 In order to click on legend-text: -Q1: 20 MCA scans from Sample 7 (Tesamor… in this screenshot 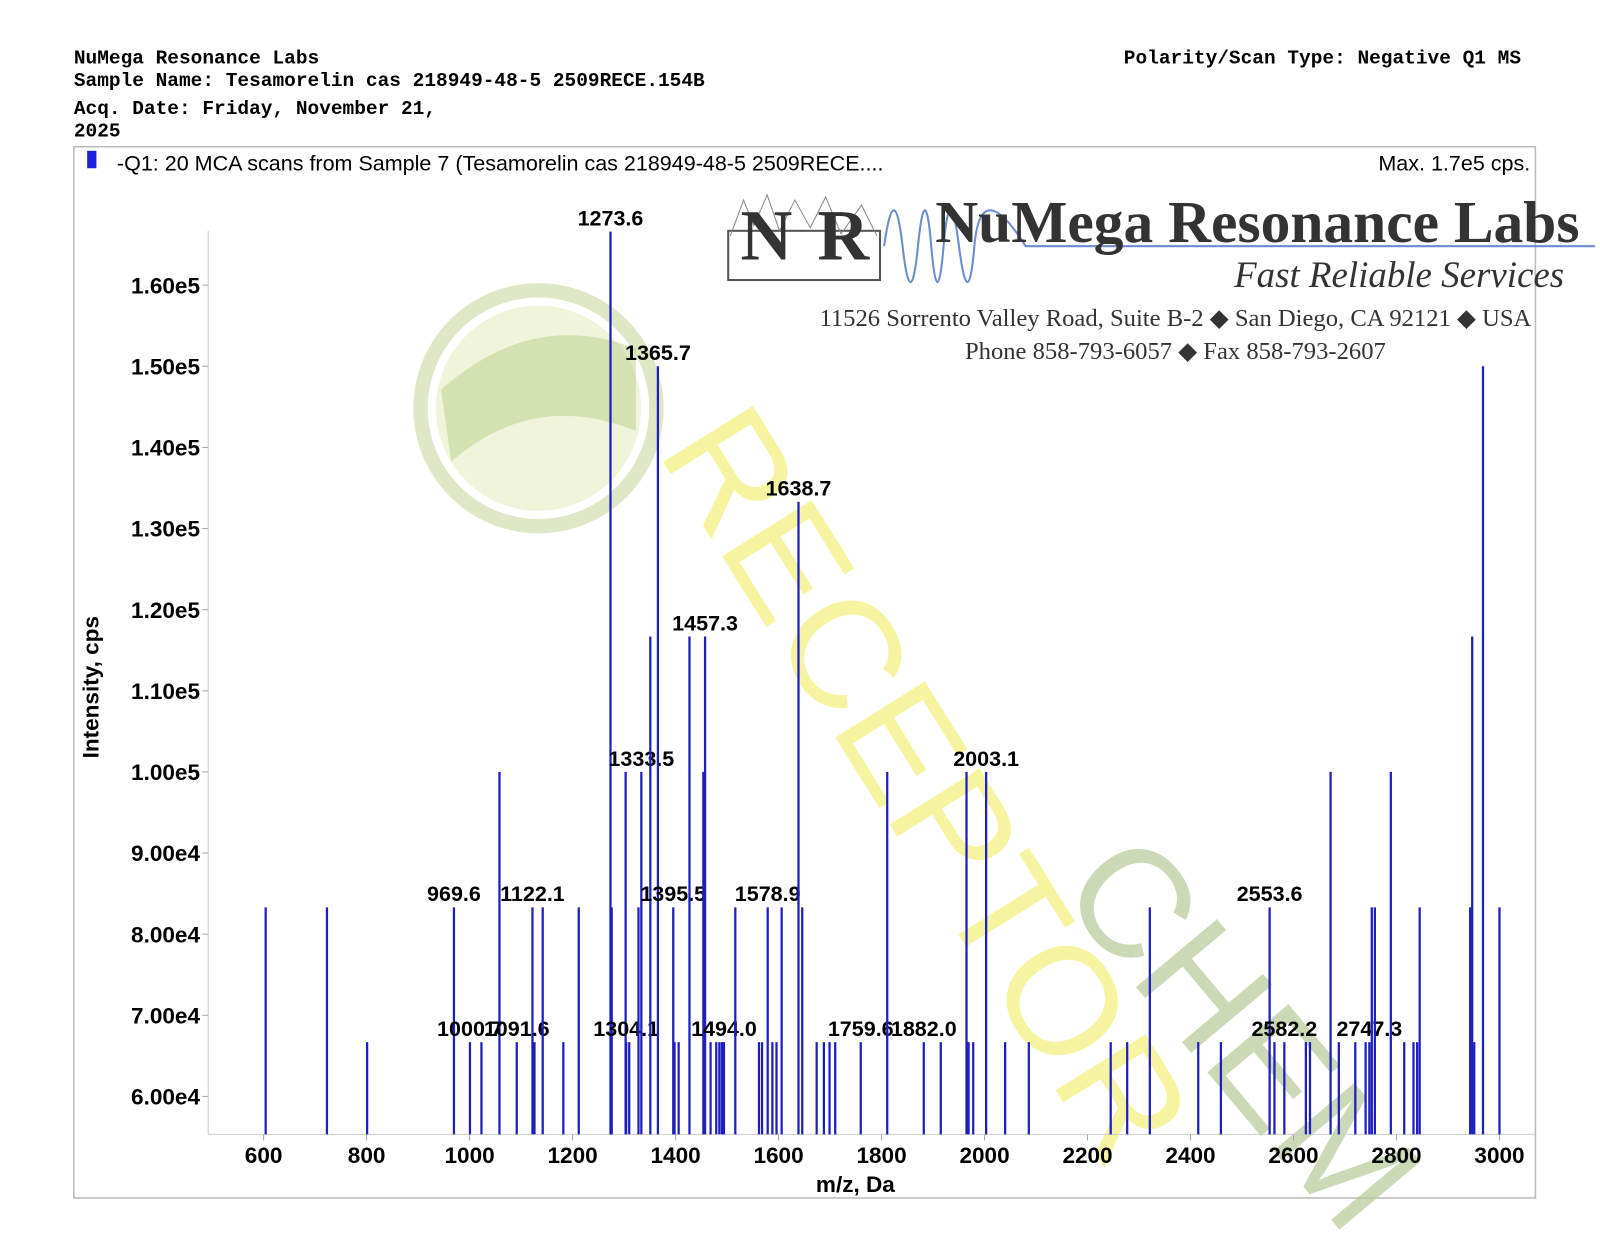, I will do `click(500, 163)`.